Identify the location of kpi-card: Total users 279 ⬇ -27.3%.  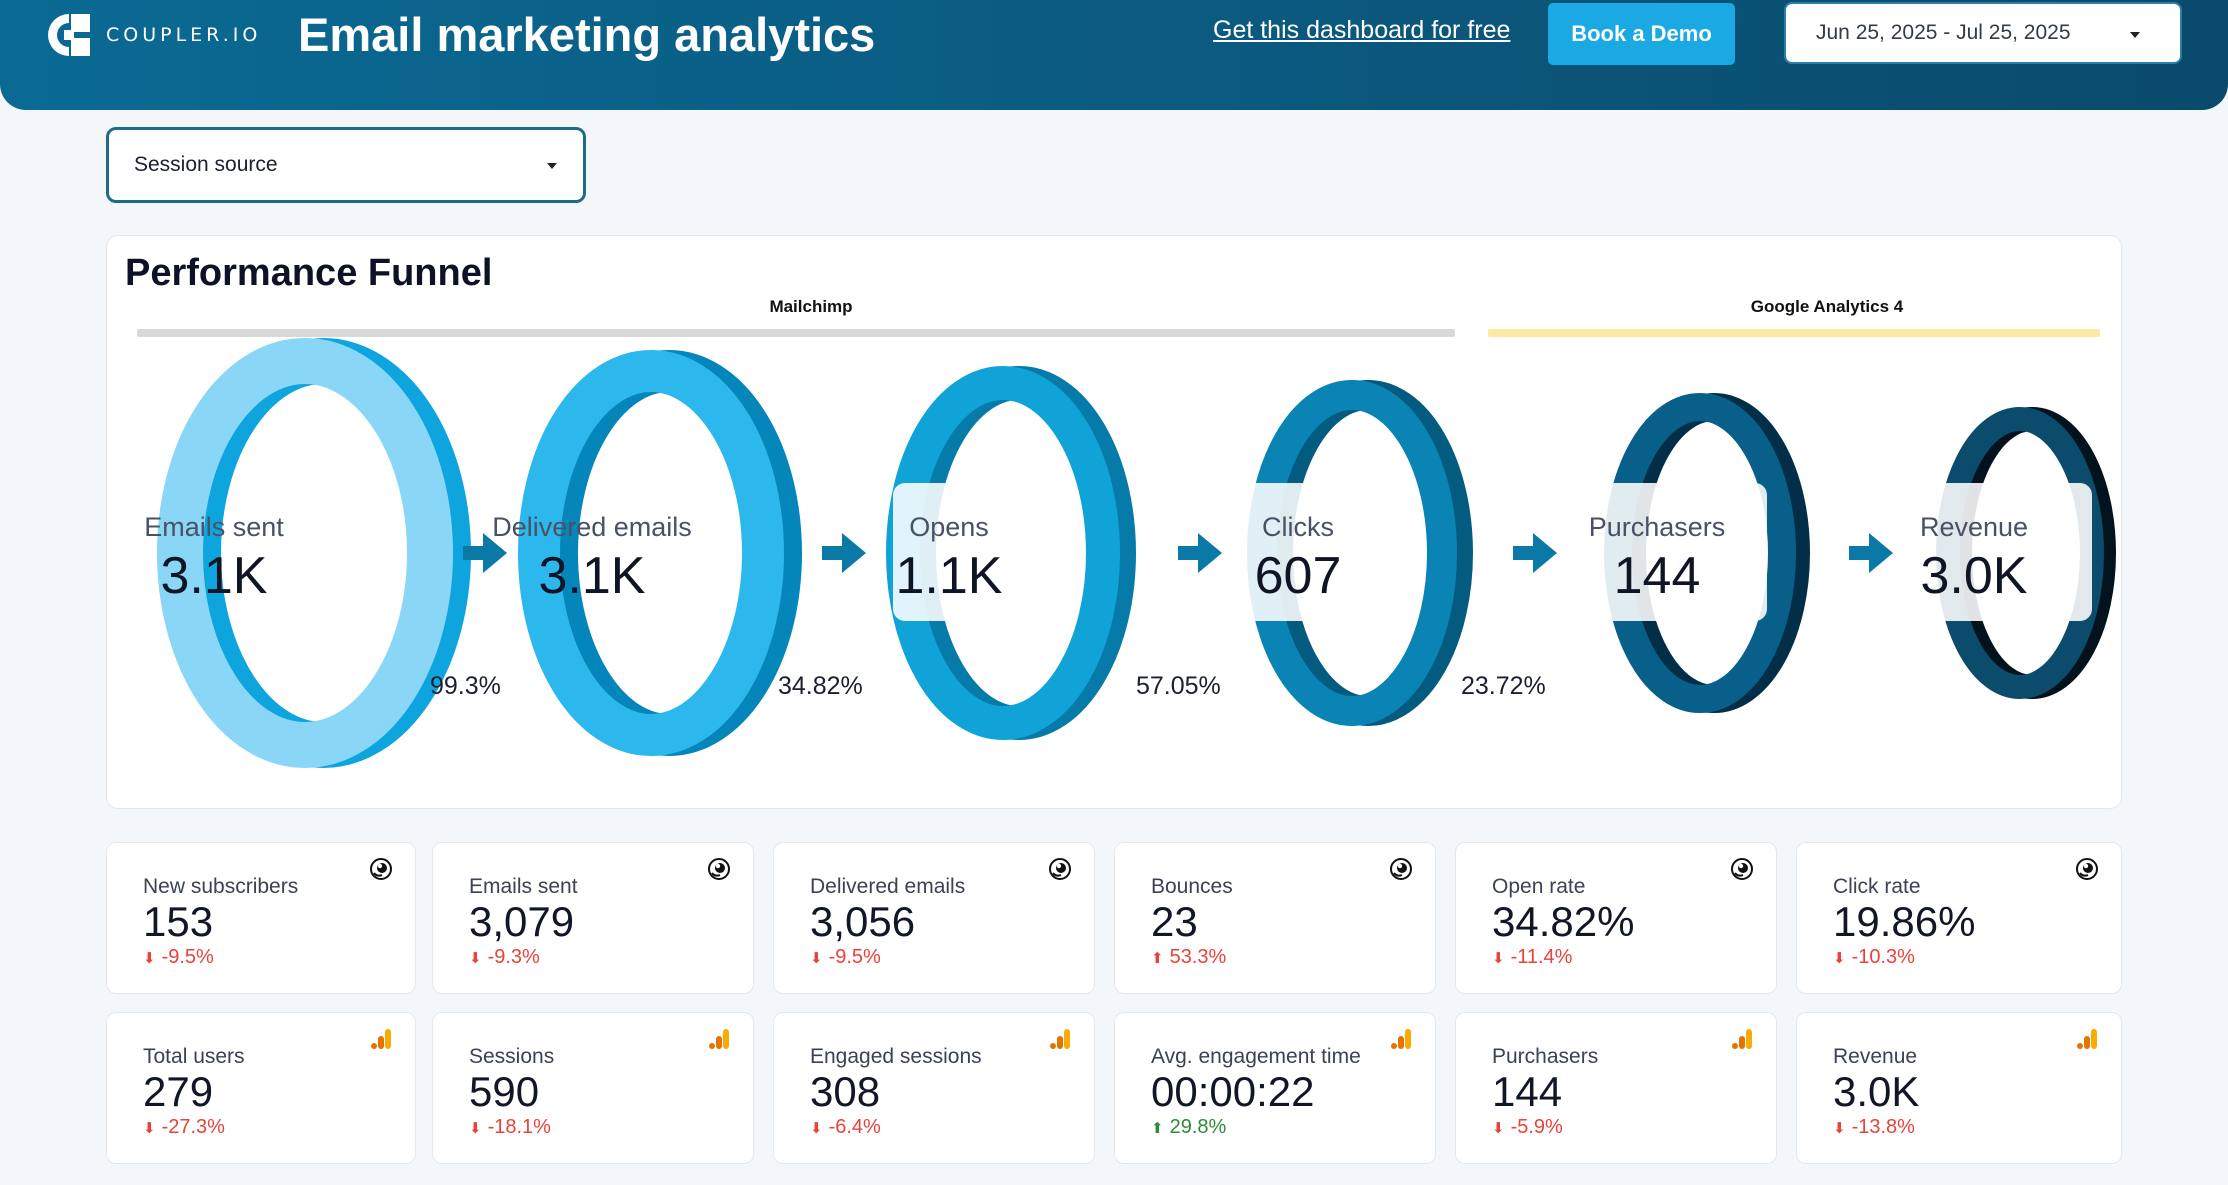
(261, 1088).